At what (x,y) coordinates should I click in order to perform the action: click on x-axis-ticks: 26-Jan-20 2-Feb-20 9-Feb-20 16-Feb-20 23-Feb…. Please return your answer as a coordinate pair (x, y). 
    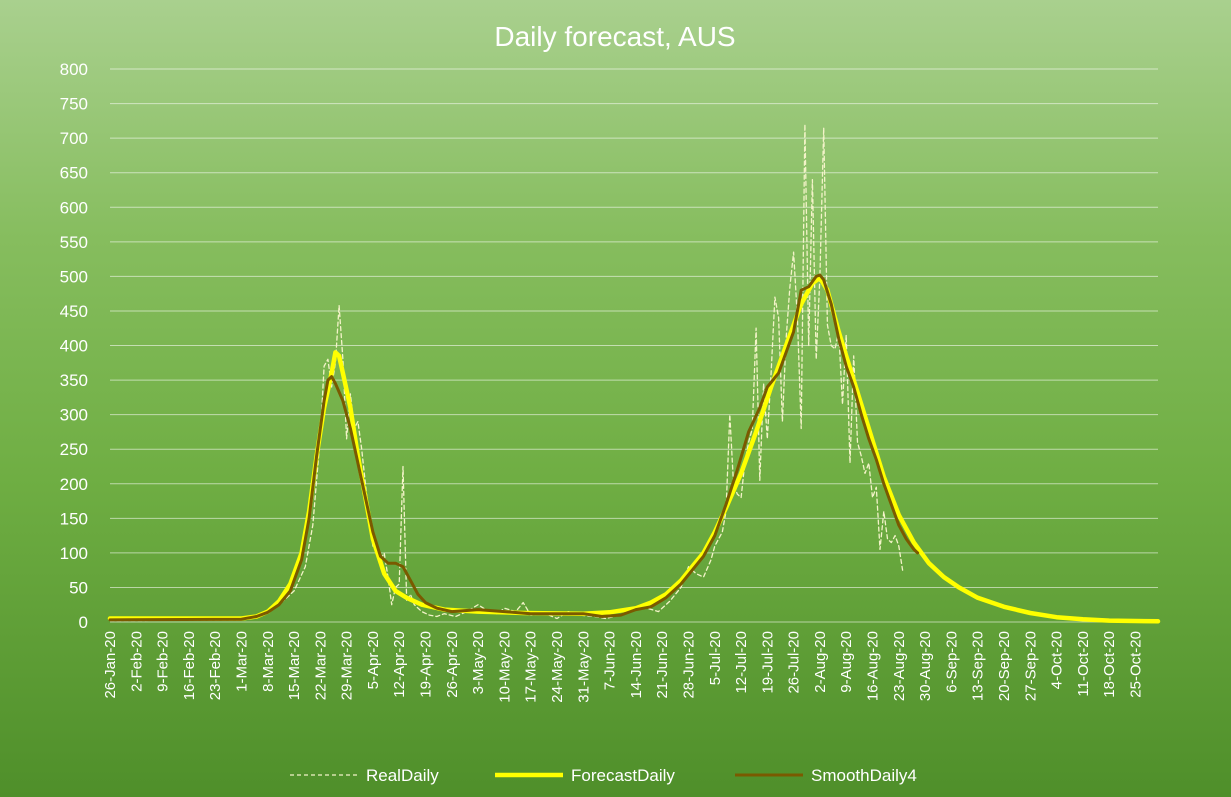
    Looking at the image, I should click on (623, 667).